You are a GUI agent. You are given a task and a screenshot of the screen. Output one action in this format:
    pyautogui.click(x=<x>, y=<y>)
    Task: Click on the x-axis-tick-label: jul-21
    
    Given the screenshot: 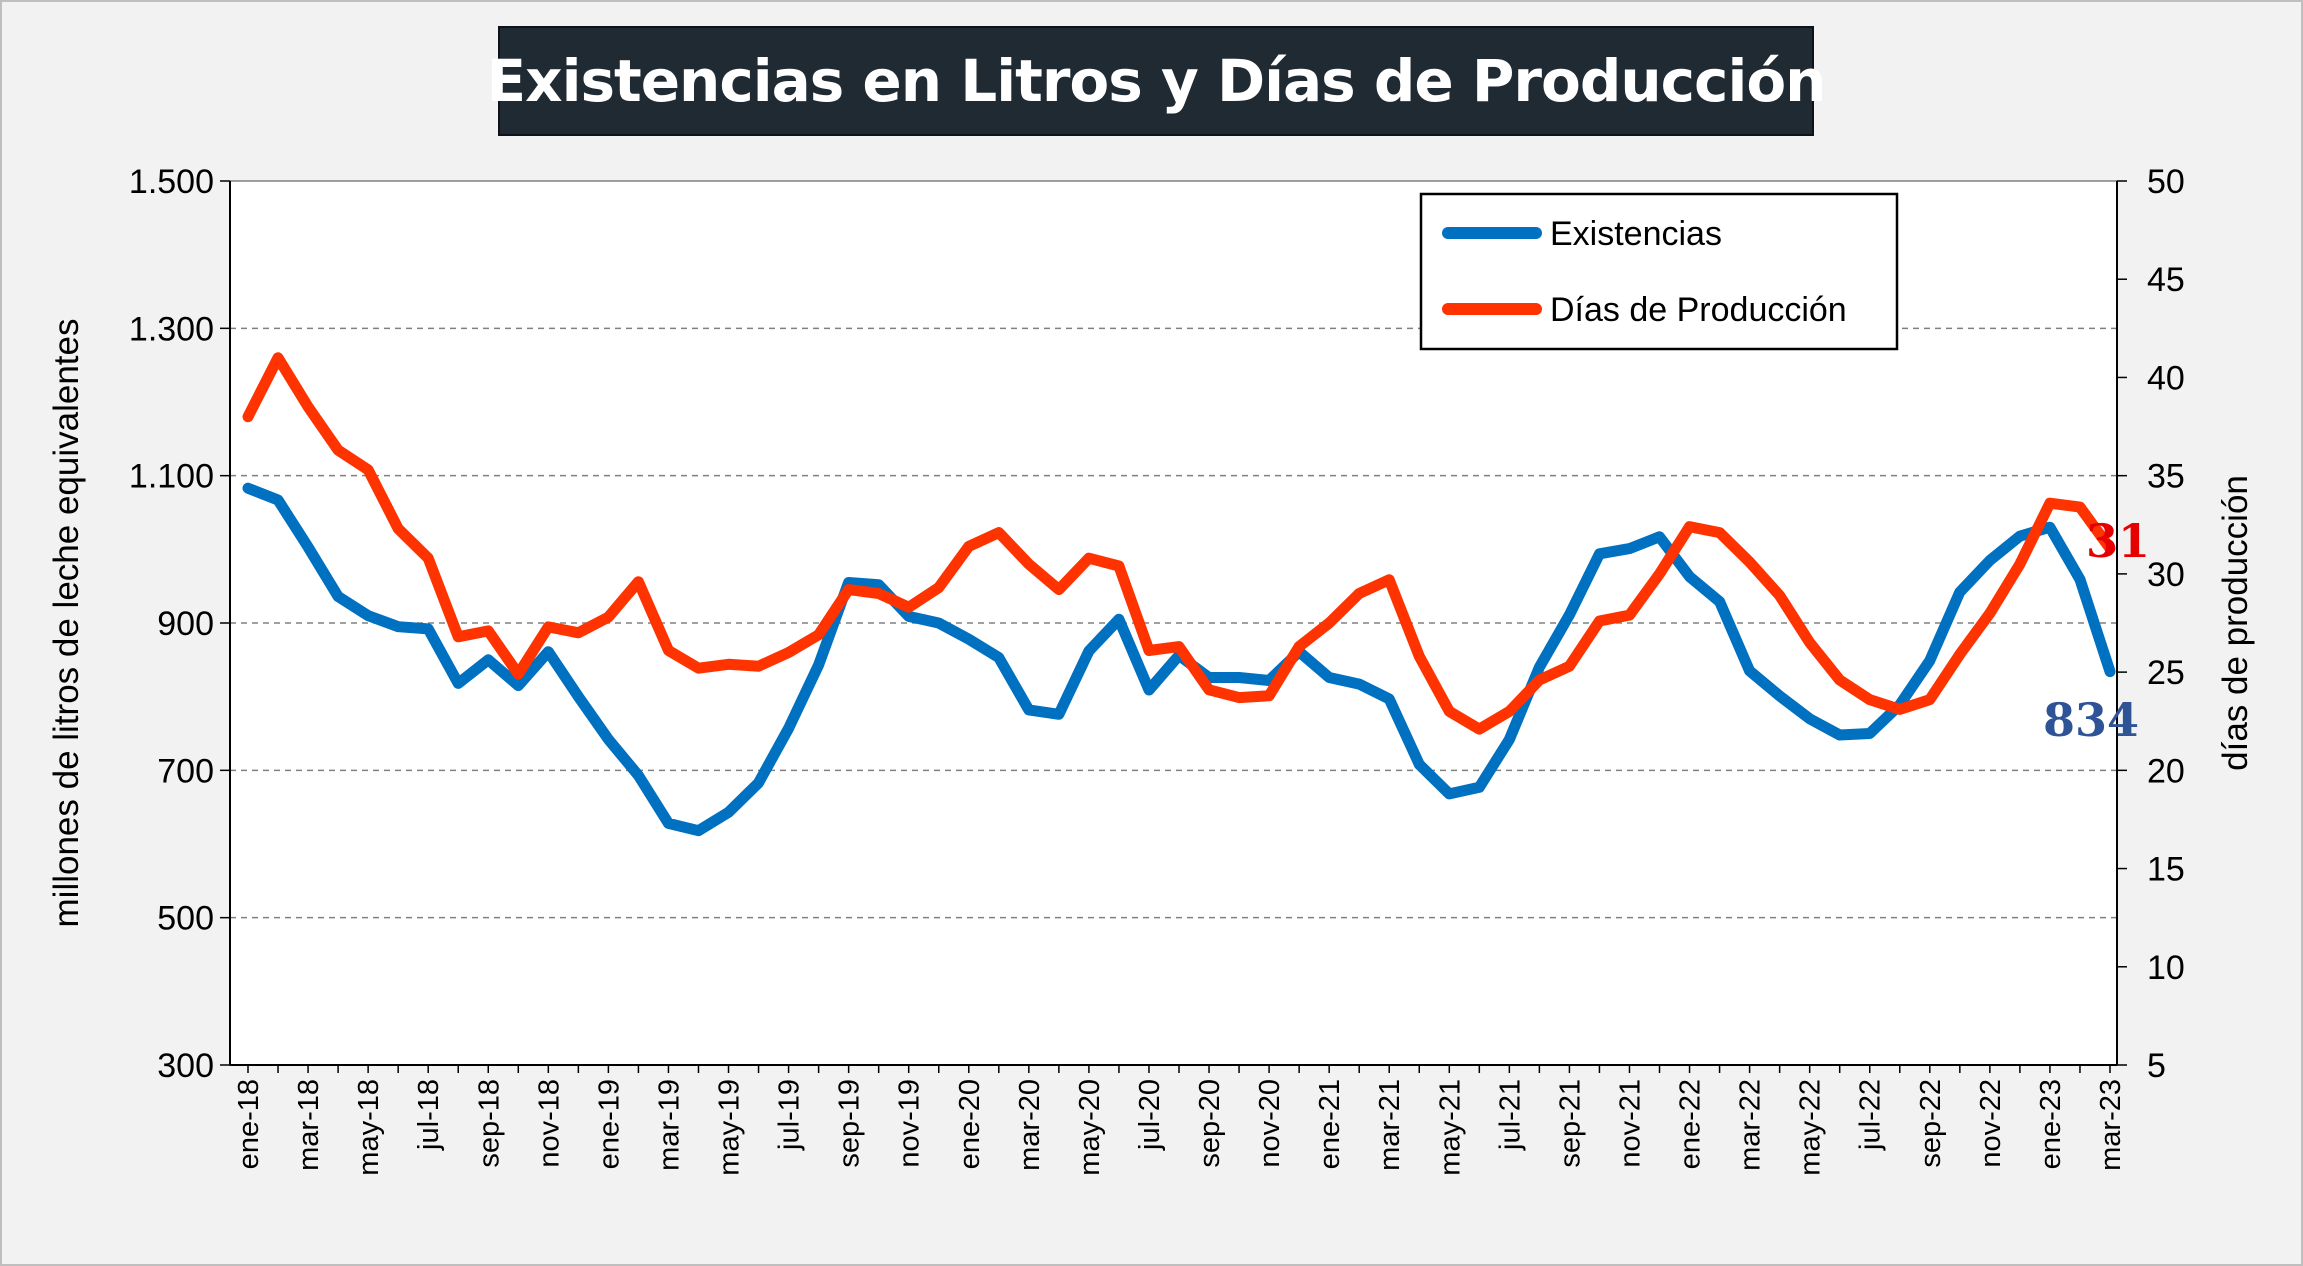 What is the action you would take?
    pyautogui.click(x=1510, y=1115)
    